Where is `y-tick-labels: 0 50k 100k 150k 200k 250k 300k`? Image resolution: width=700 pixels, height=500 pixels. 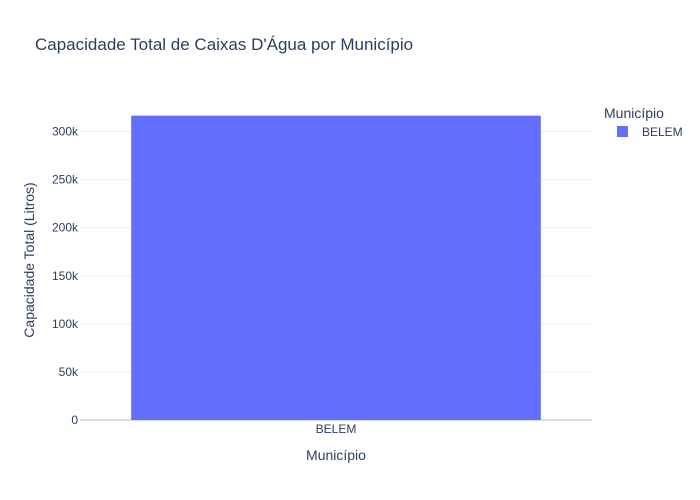 y-tick-labels: 0 50k 100k 150k 200k 250k 300k is located at coordinates (65, 276).